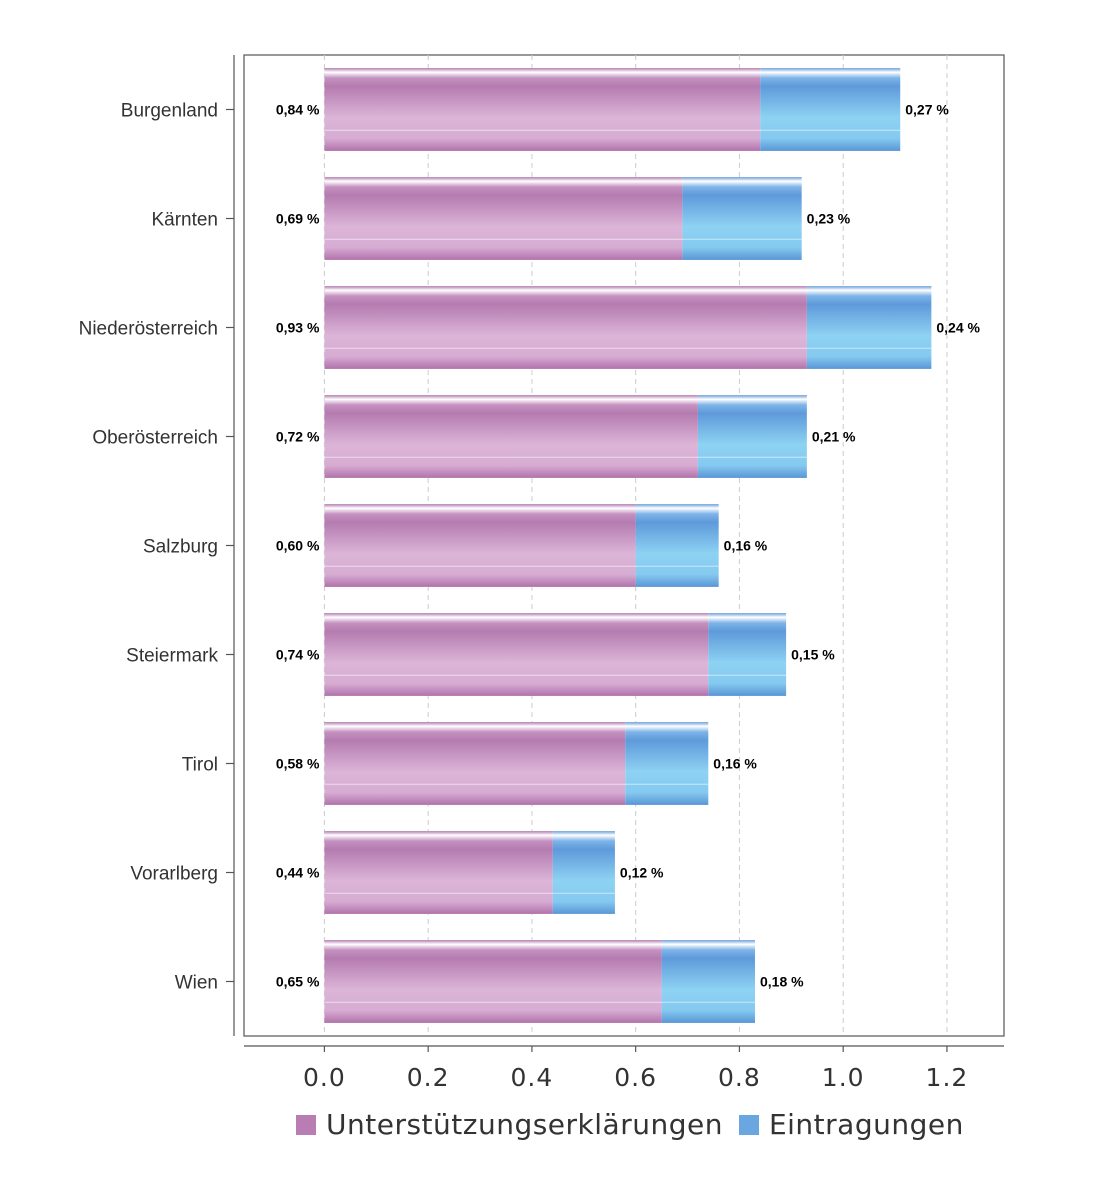  Describe the element at coordinates (635, 1077) in the screenshot. I see `x-tick-label: 0.6` at that location.